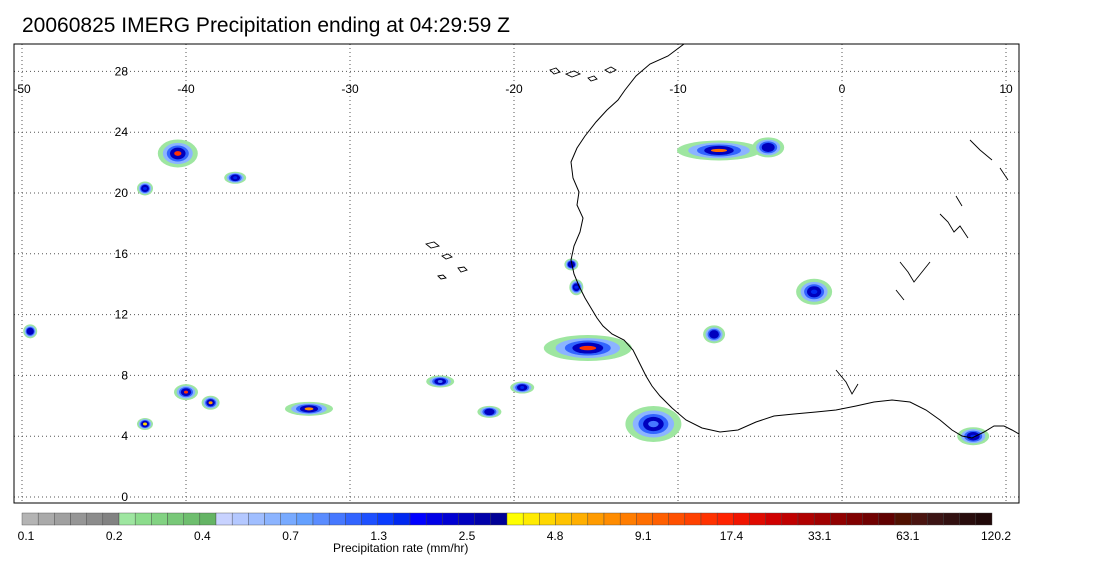 The image size is (1101, 571). I want to click on colorbar-tick-label: 4.8, so click(555, 536).